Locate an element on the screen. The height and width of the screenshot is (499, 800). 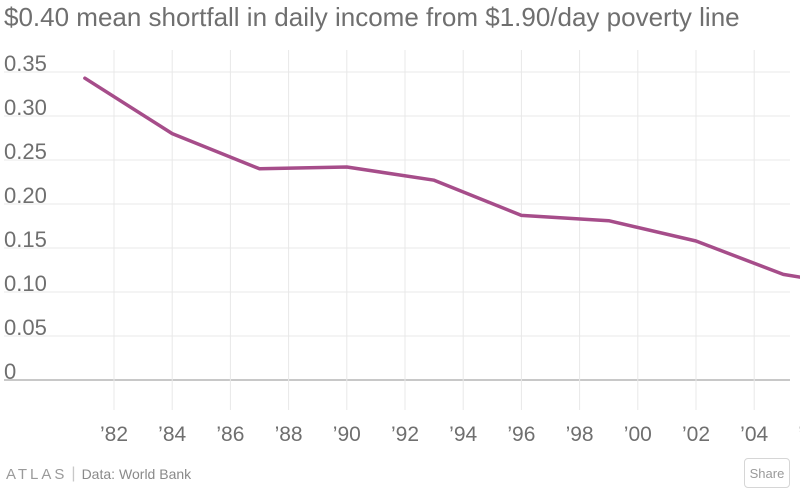
x-tick-label: ’82 is located at coordinates (114, 434).